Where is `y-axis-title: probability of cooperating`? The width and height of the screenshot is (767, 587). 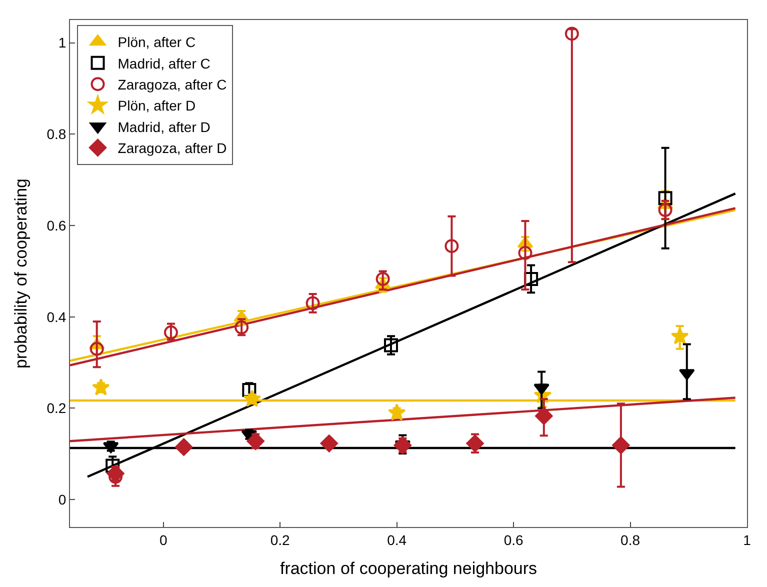
y-axis-title: probability of cooperating is located at coordinates (20, 273).